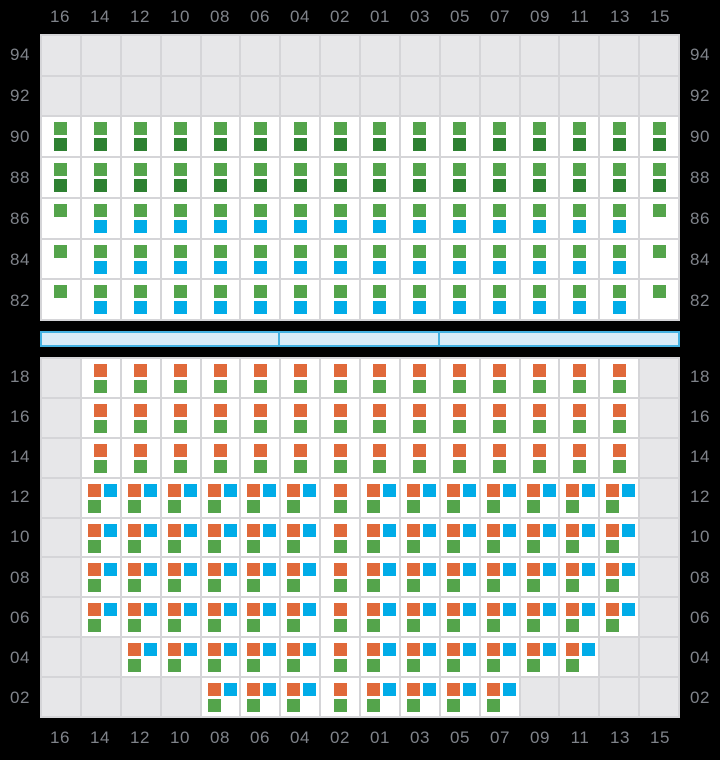 Image resolution: width=720 pixels, height=760 pixels. Describe the element at coordinates (359, 339) in the screenshot. I see `hatch-cover-segment` at that location.